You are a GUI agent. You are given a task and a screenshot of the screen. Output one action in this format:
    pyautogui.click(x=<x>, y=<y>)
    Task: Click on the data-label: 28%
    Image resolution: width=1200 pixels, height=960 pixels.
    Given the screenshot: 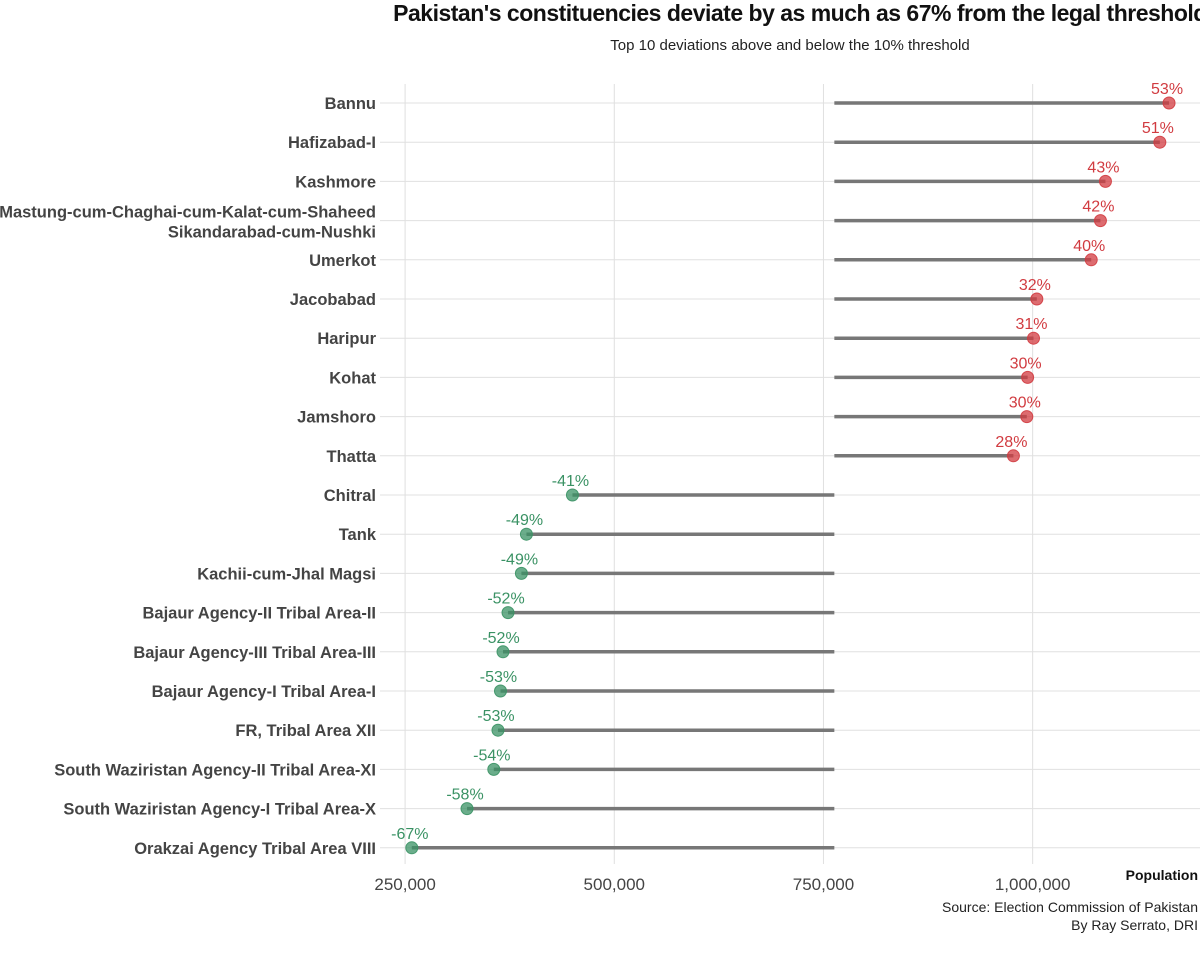 What is the action you would take?
    pyautogui.click(x=1011, y=442)
    